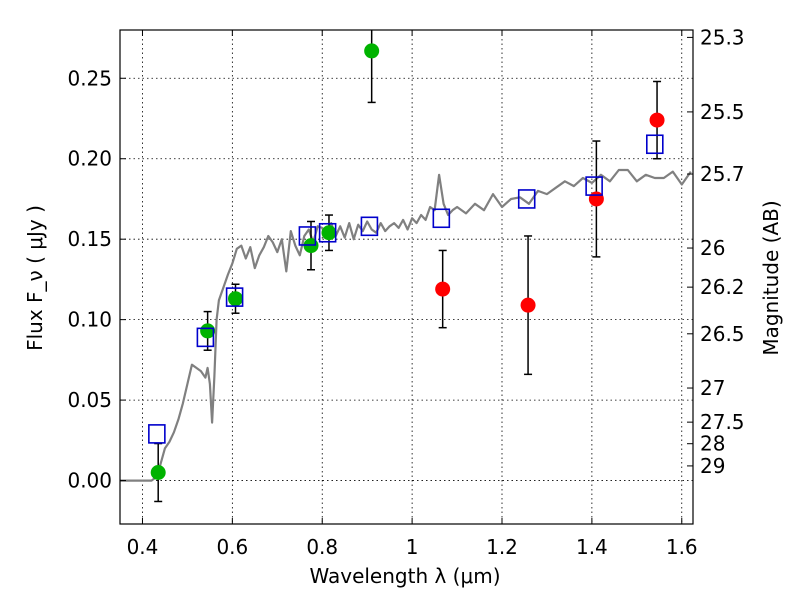 The width and height of the screenshot is (800, 600). I want to click on y-tick-label: 0.15, so click(89, 239).